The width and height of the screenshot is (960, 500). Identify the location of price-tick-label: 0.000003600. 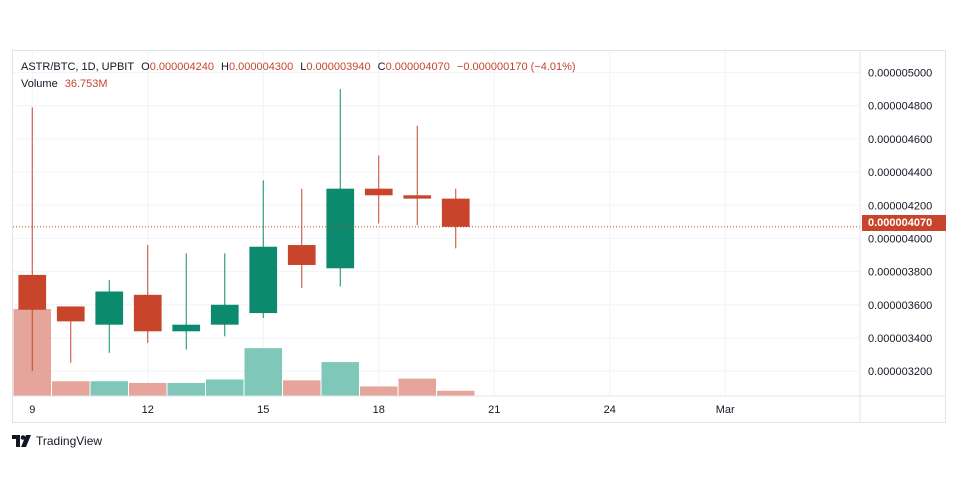
(900, 306).